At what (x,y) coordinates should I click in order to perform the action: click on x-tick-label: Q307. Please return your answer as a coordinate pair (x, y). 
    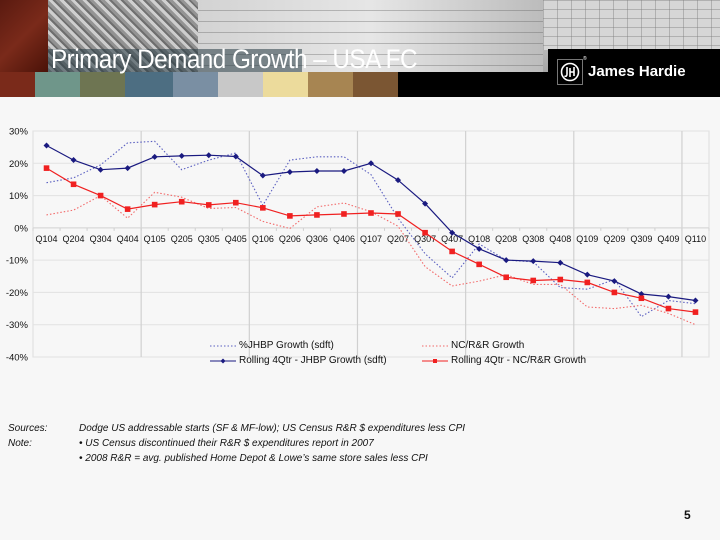
    Looking at the image, I should click on (425, 239).